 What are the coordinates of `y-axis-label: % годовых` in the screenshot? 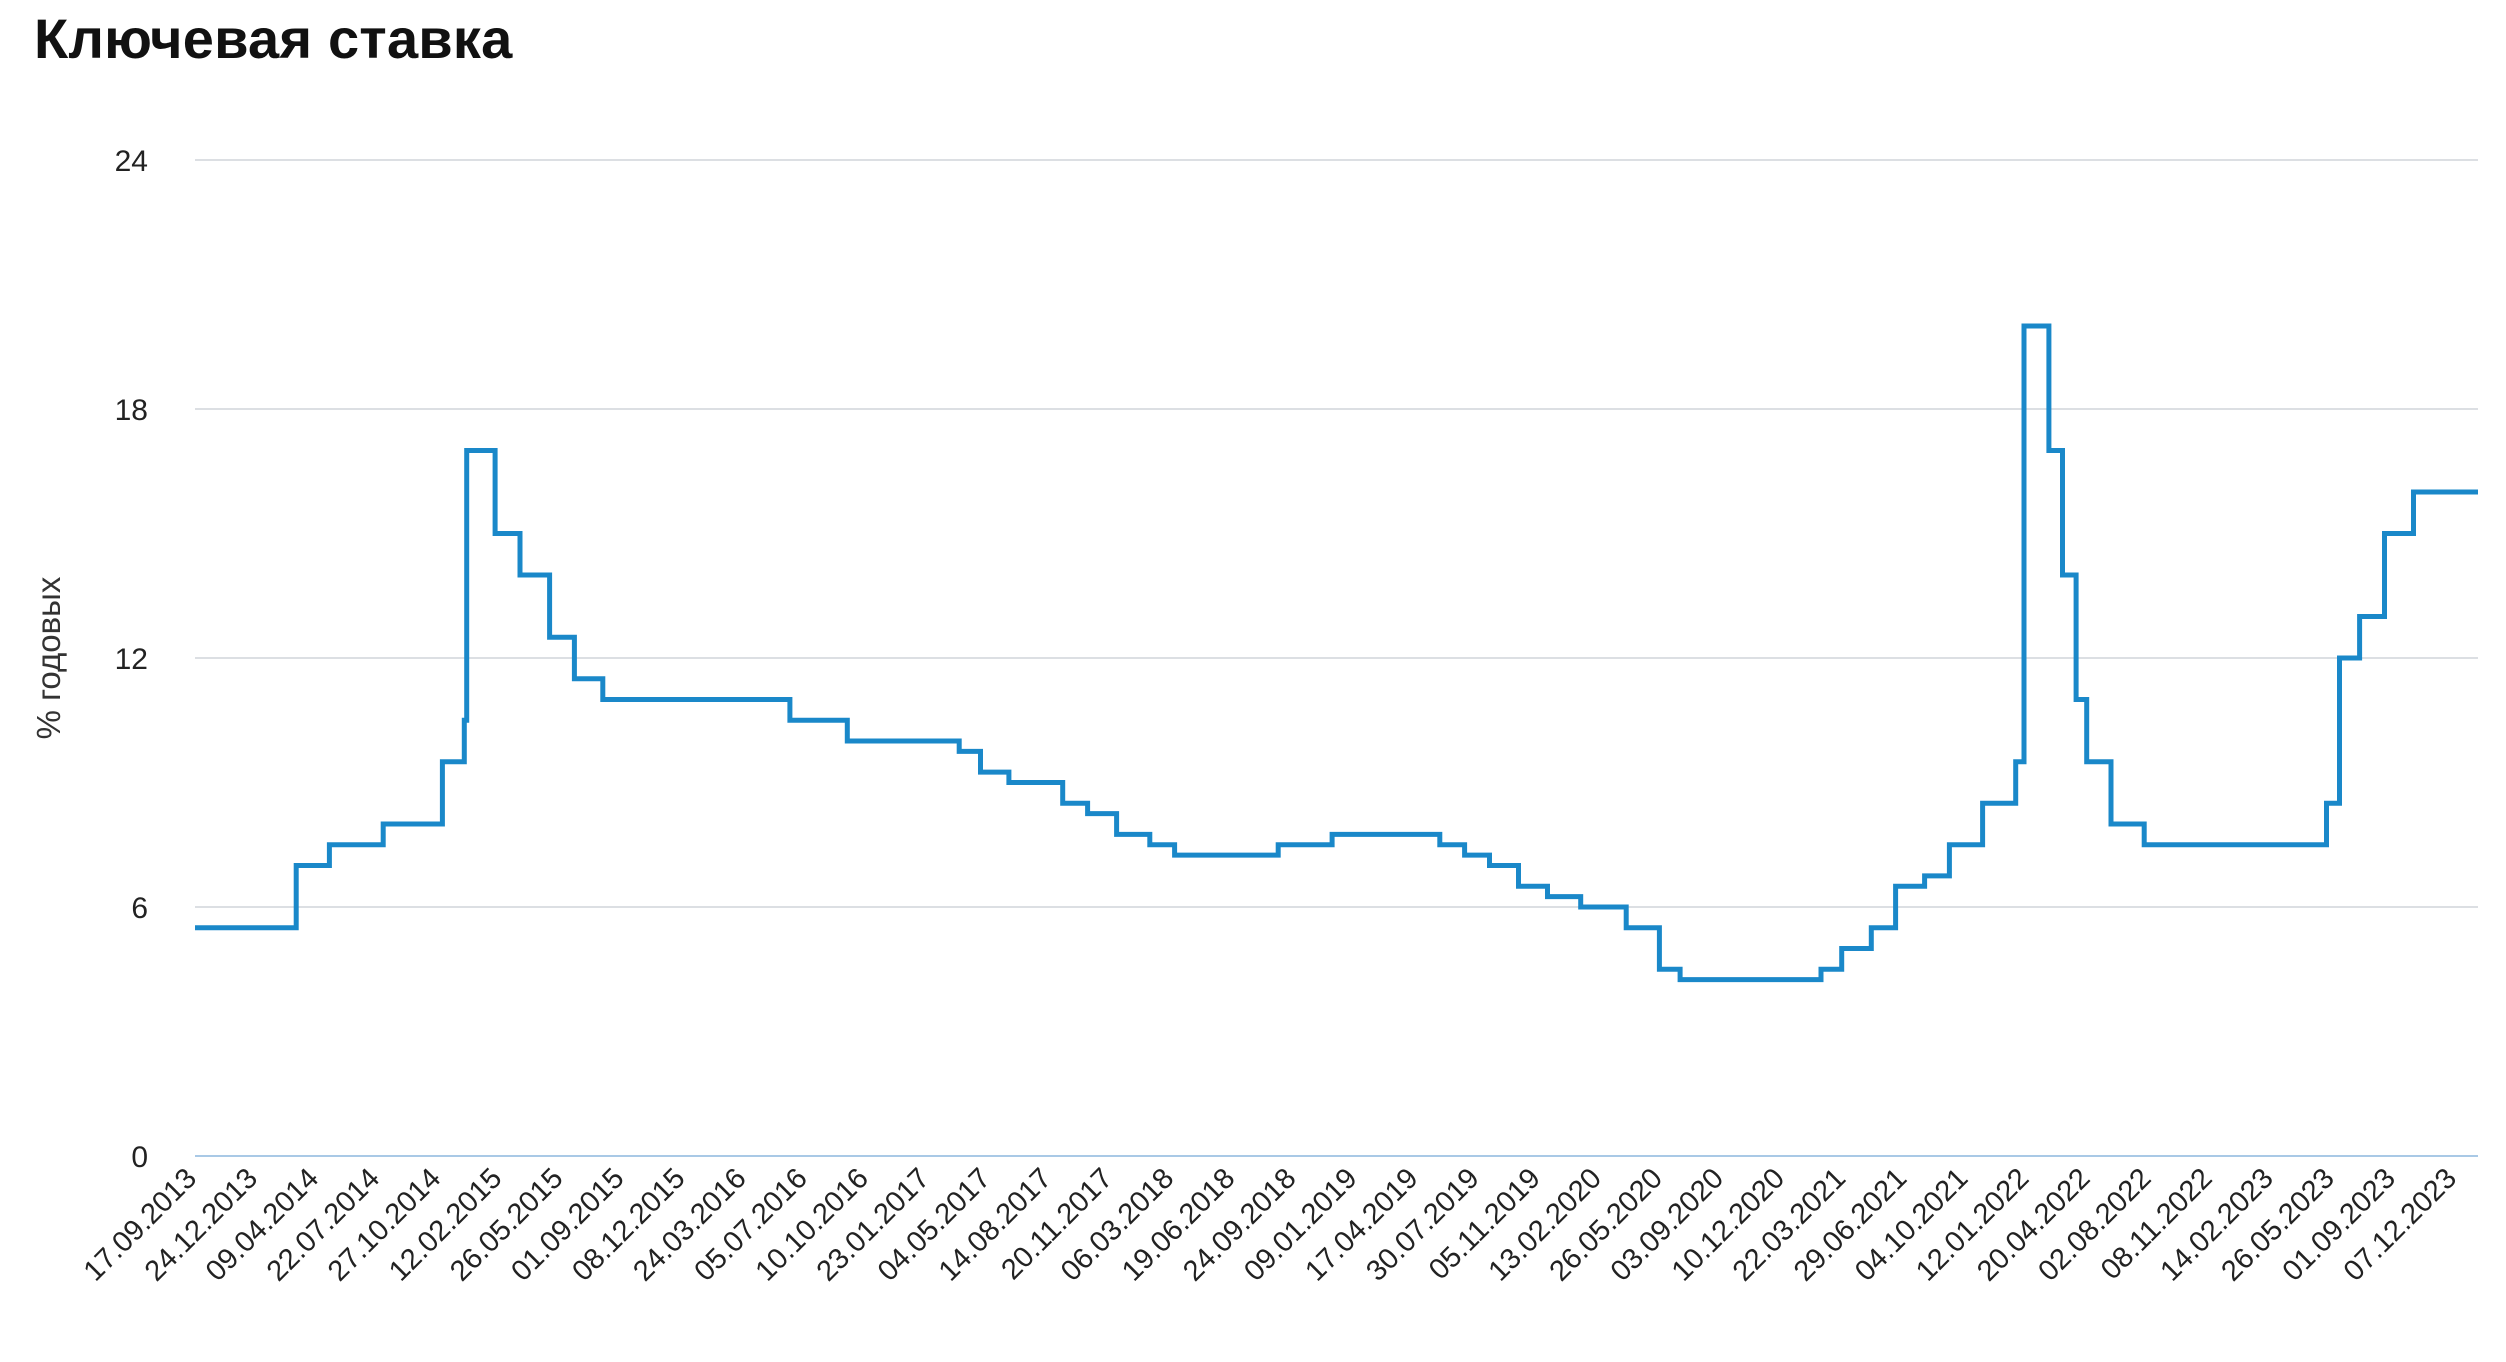 It's located at (48, 657).